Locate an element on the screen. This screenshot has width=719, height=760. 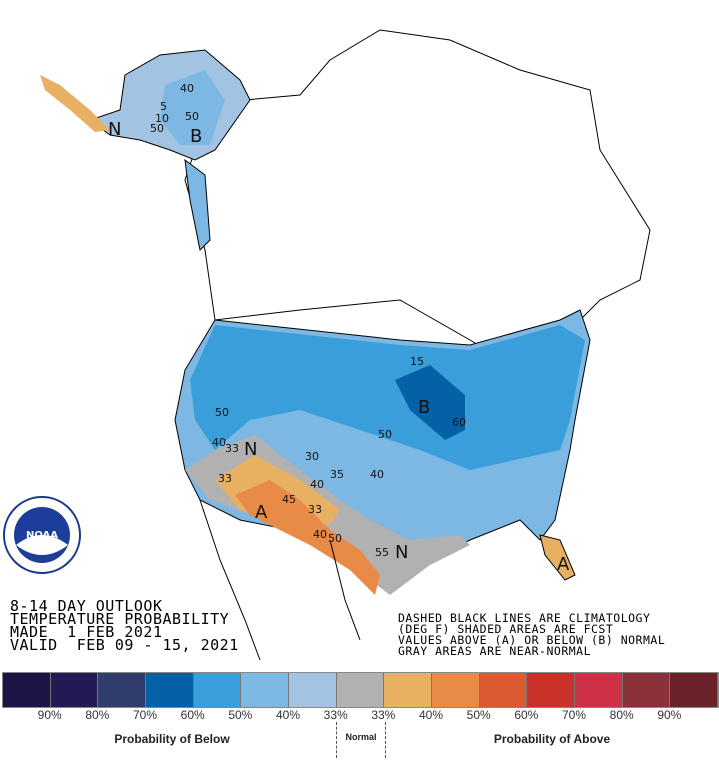
contour-label: 35 is located at coordinates (337, 474).